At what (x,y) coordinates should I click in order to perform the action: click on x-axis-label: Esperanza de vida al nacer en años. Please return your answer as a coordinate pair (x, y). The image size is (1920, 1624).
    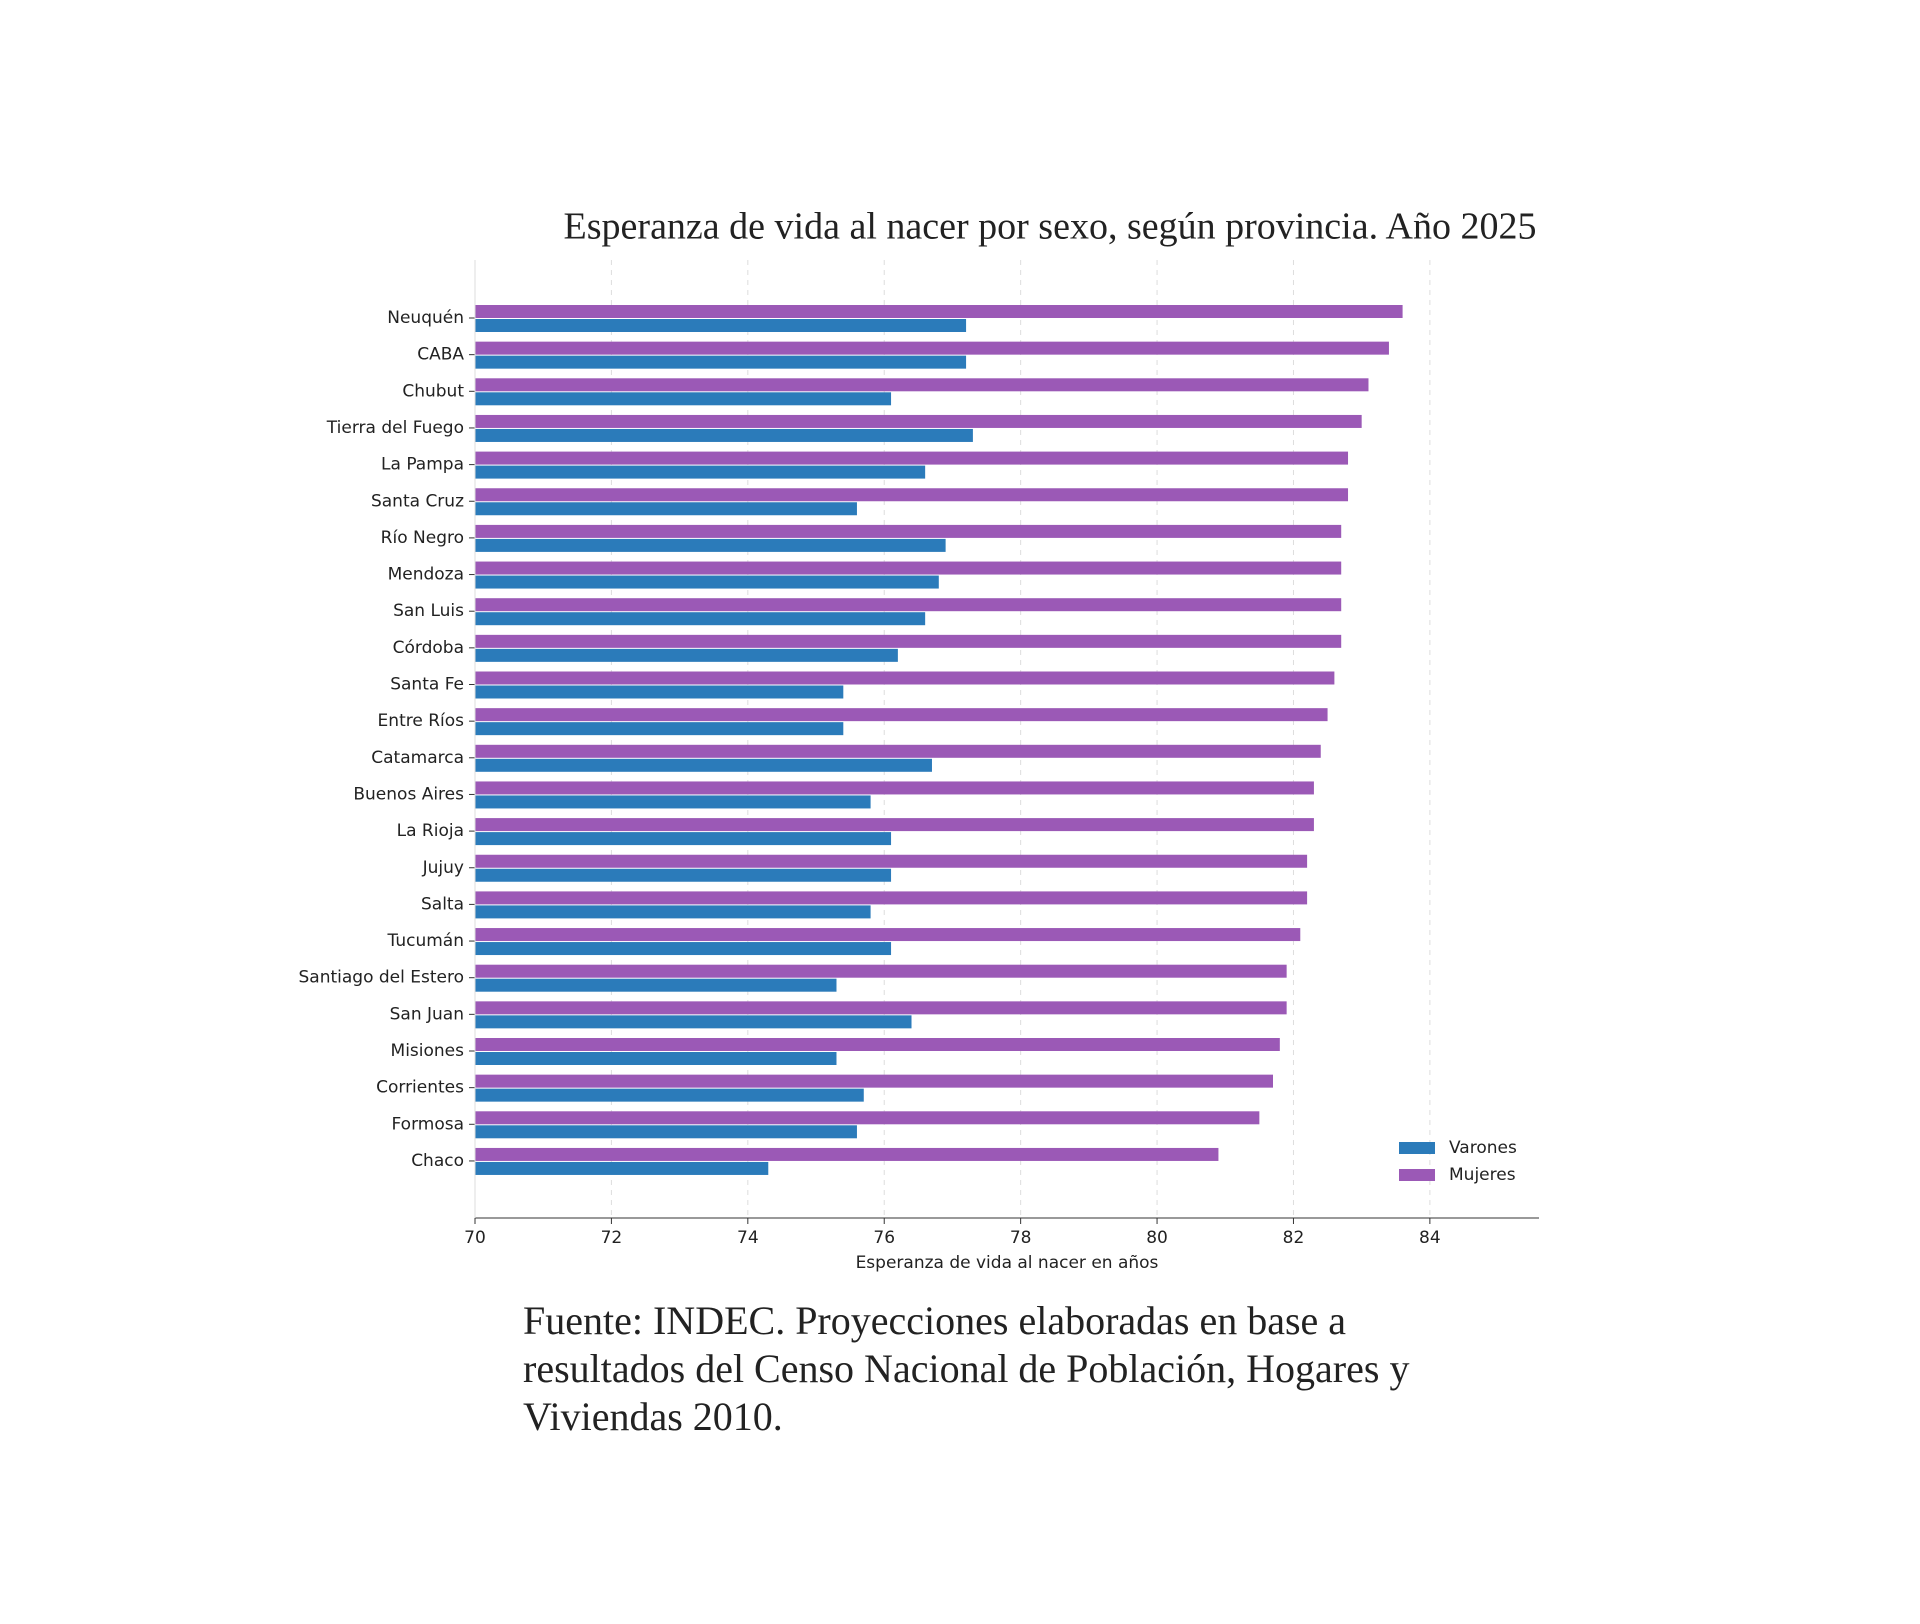
    Looking at the image, I should click on (1007, 1263).